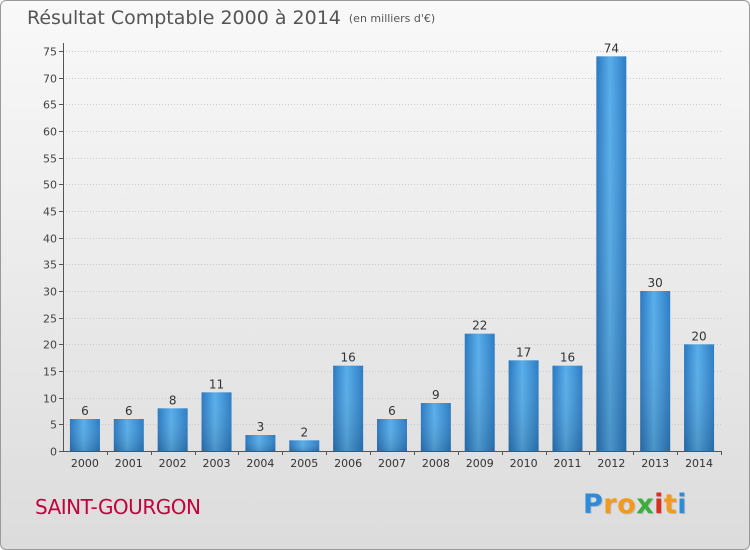 Image resolution: width=750 pixels, height=550 pixels. I want to click on bar-shade-2013, so click(655, 371).